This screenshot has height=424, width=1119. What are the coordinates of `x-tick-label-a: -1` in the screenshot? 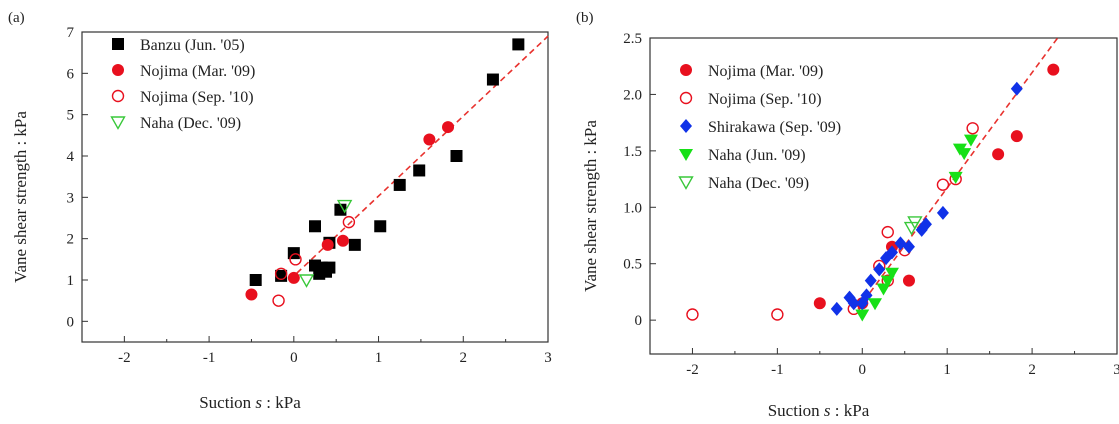 It's located at (209, 358).